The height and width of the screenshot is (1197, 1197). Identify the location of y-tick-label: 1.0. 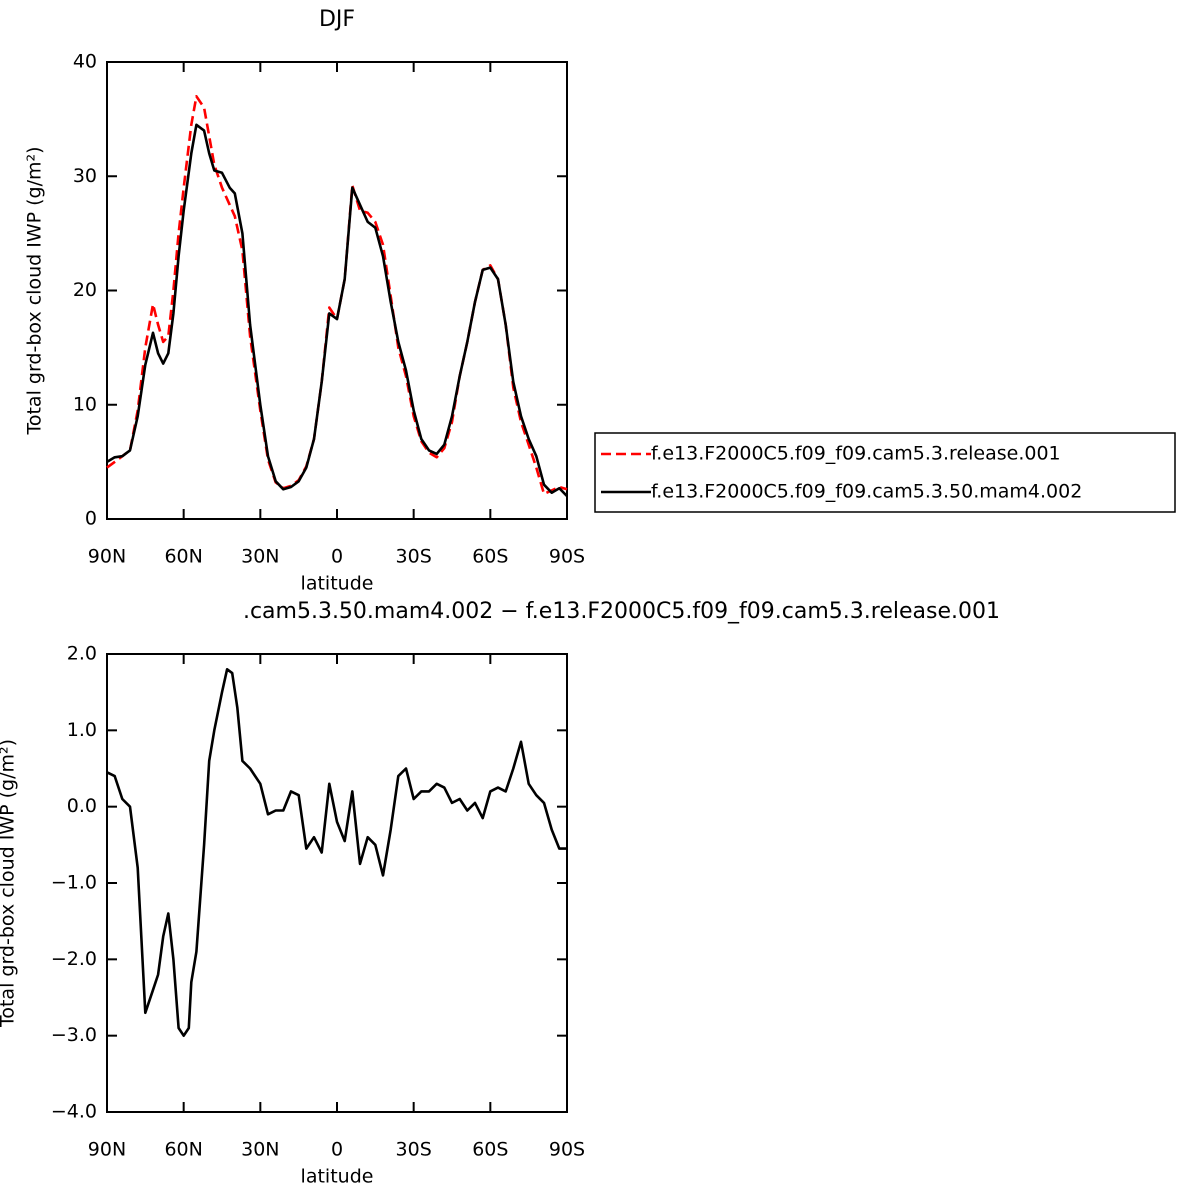
(82, 730).